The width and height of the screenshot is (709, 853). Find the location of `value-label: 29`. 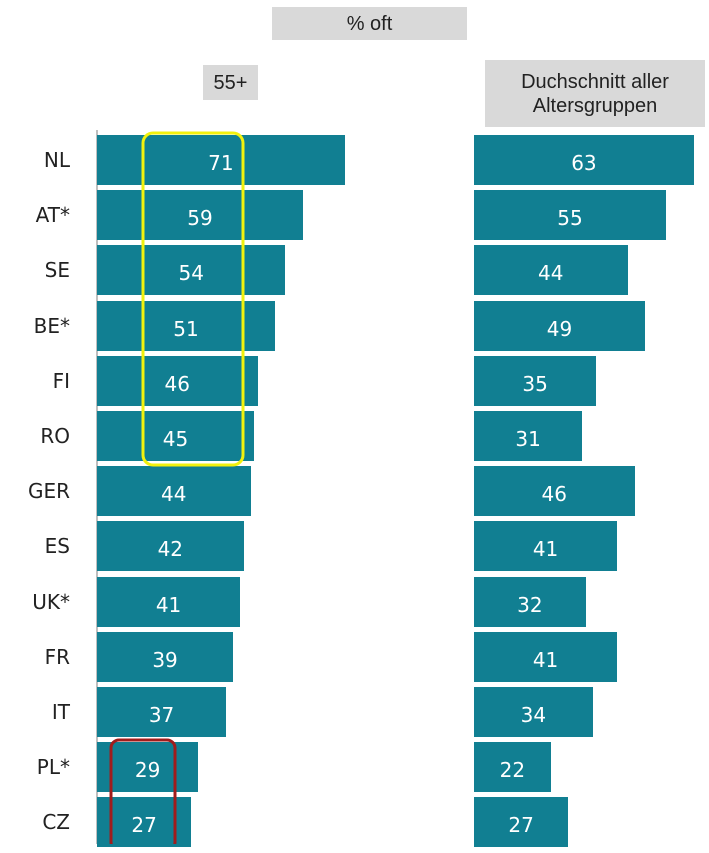

value-label: 29 is located at coordinates (147, 770).